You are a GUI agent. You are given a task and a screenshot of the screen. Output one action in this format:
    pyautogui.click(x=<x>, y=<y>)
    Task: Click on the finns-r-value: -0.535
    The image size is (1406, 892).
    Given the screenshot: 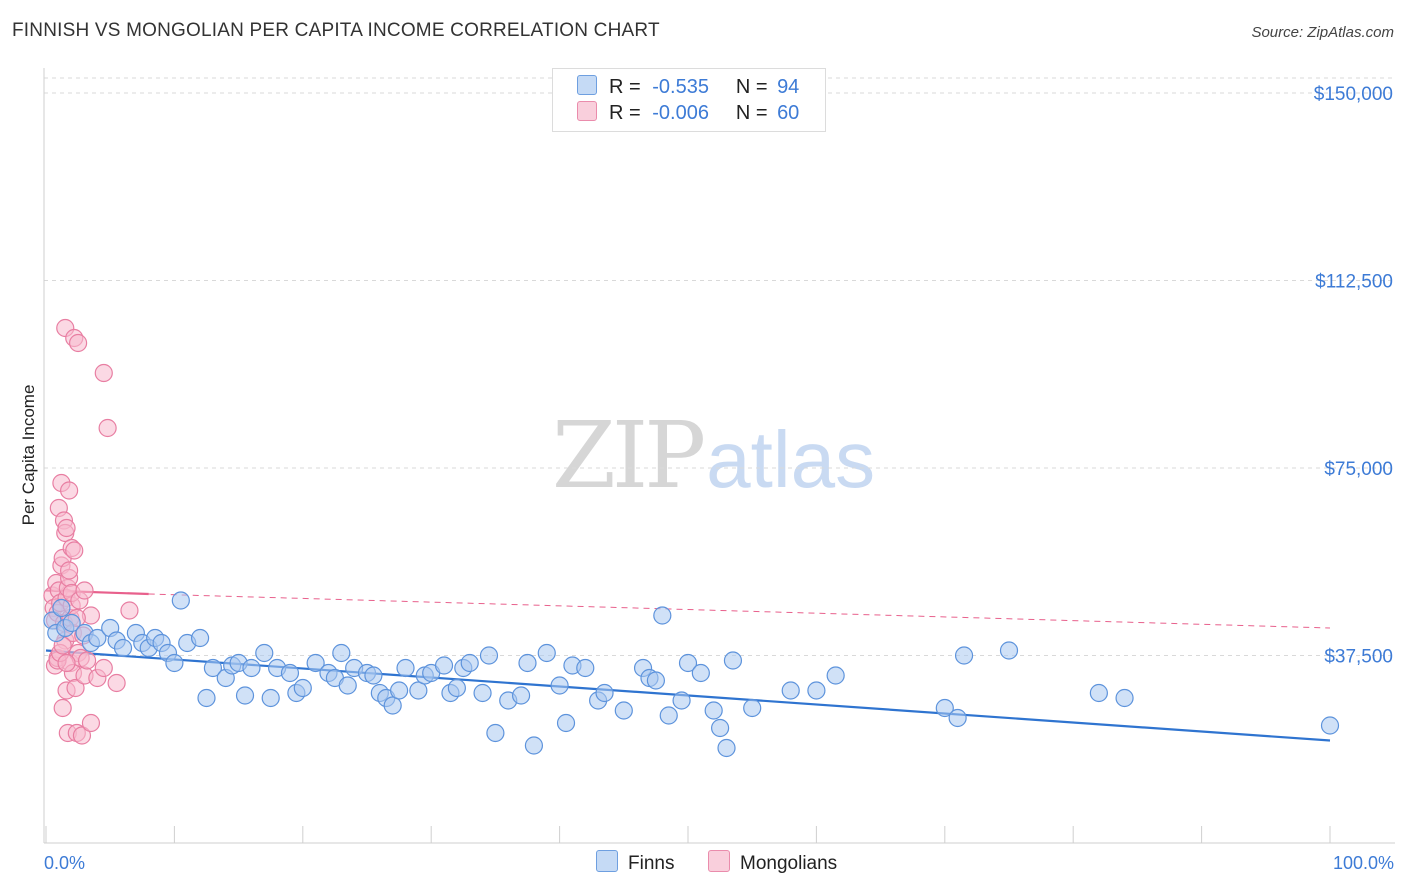 What is the action you would take?
    pyautogui.click(x=680, y=87)
    